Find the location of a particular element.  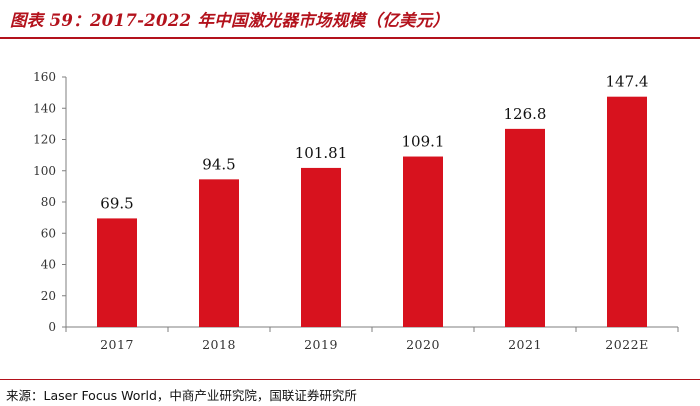

bar-2017 is located at coordinates (117, 272).